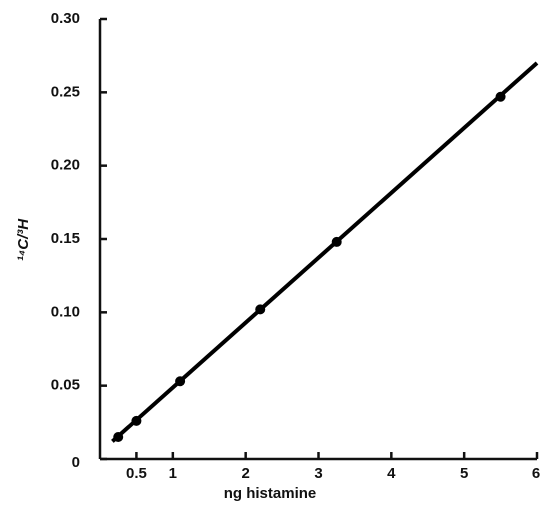 This screenshot has height=505, width=542. Describe the element at coordinates (23, 239) in the screenshot. I see `y-axis-label: ¹⁴C/³H` at that location.